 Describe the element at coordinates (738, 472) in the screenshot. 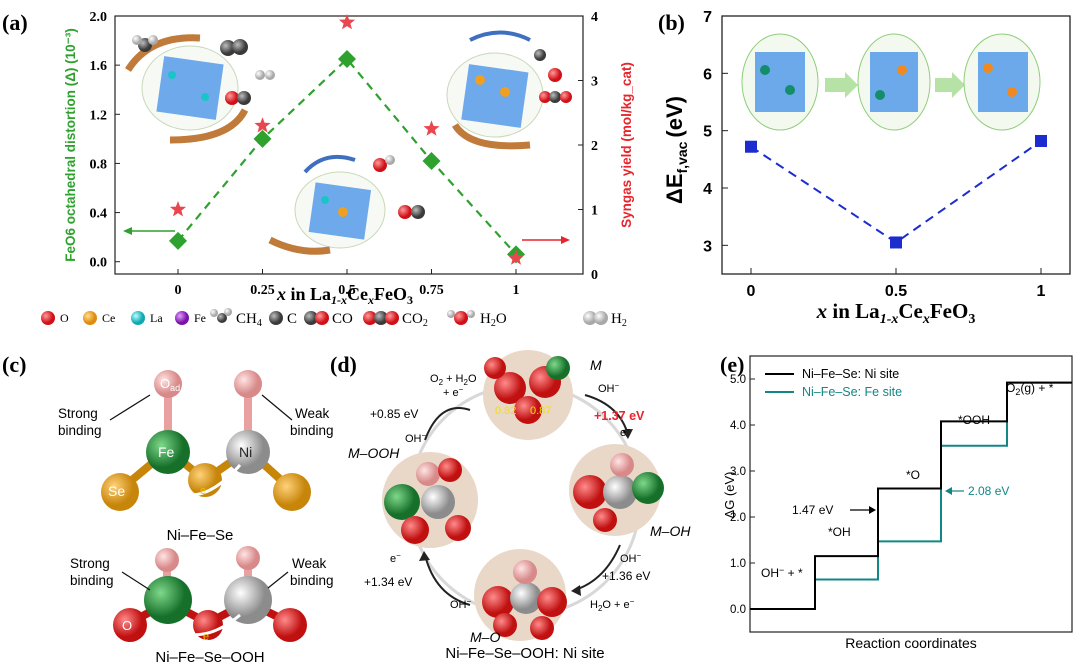

I see `y-tick-label: 3.0` at that location.